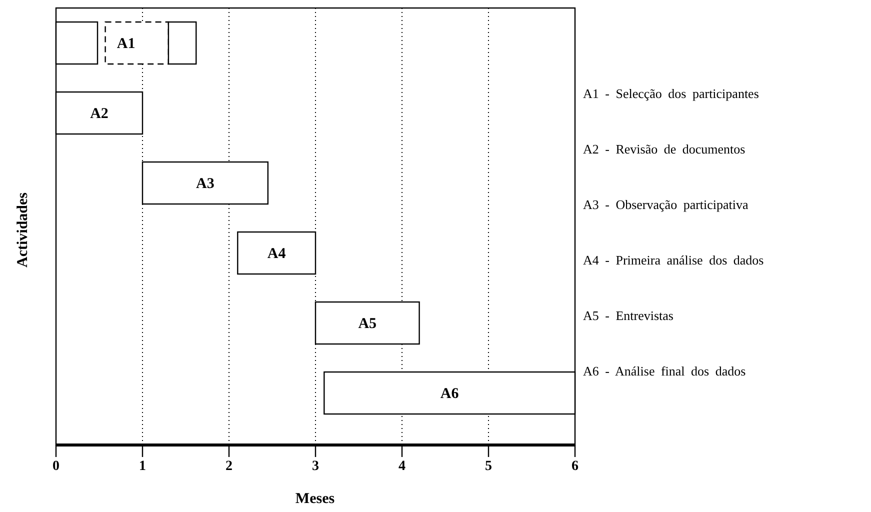 The height and width of the screenshot is (512, 871). I want to click on x-tick-label: 5, so click(488, 466).